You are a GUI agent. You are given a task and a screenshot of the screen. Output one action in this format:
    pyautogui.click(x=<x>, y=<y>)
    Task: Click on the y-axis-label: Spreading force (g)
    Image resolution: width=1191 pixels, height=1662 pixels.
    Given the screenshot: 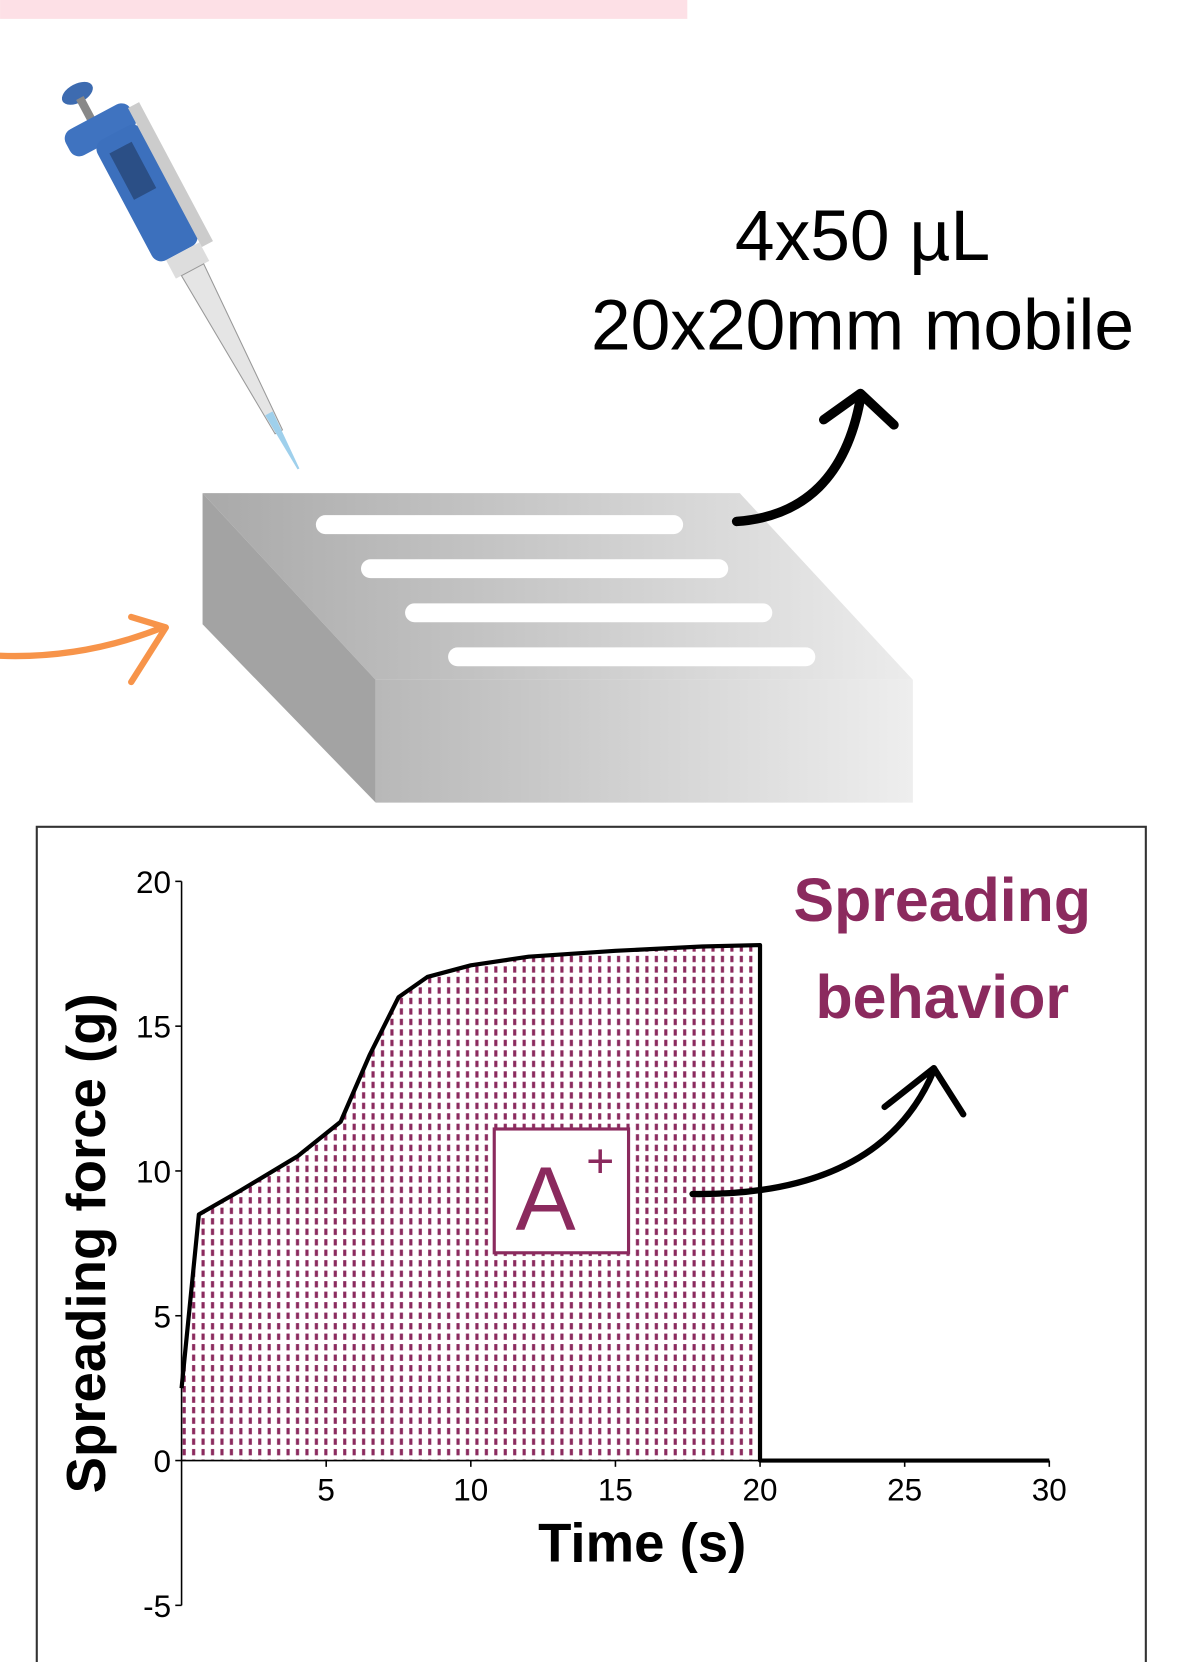 What is the action you would take?
    pyautogui.click(x=86, y=1243)
    